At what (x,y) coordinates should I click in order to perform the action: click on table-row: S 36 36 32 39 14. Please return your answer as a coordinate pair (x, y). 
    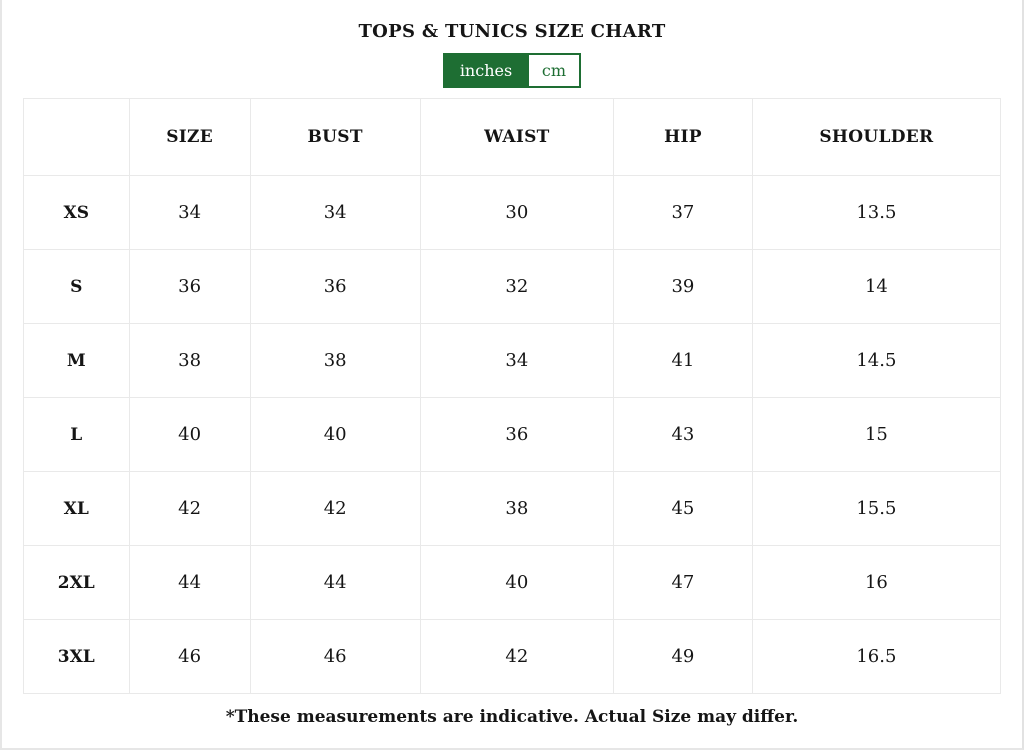
    Looking at the image, I should click on (512, 286).